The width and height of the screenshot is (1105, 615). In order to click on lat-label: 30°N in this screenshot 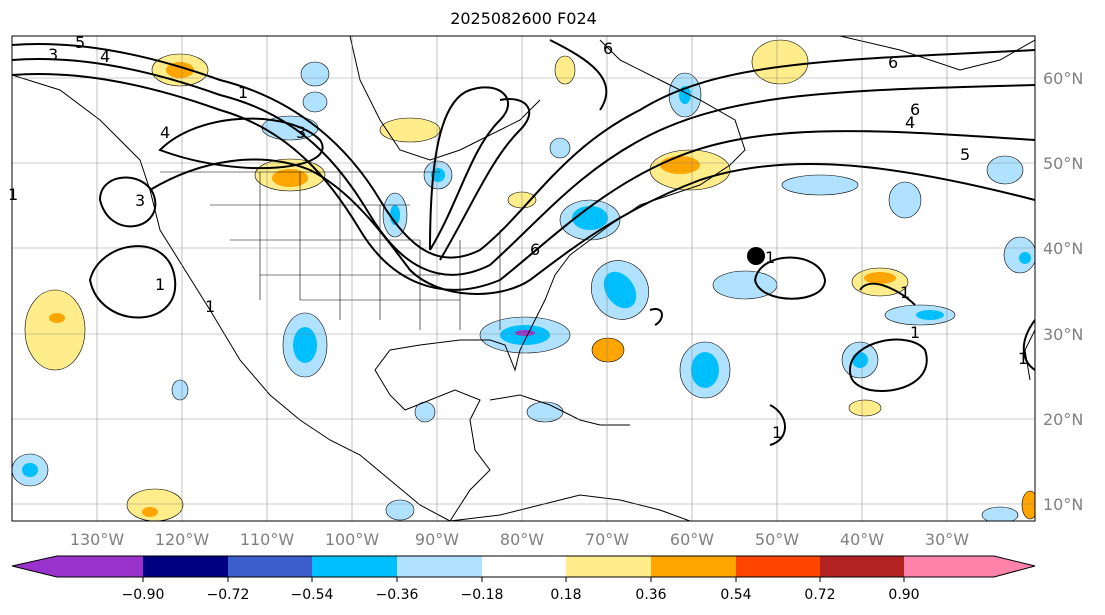, I will do `click(1063, 334)`.